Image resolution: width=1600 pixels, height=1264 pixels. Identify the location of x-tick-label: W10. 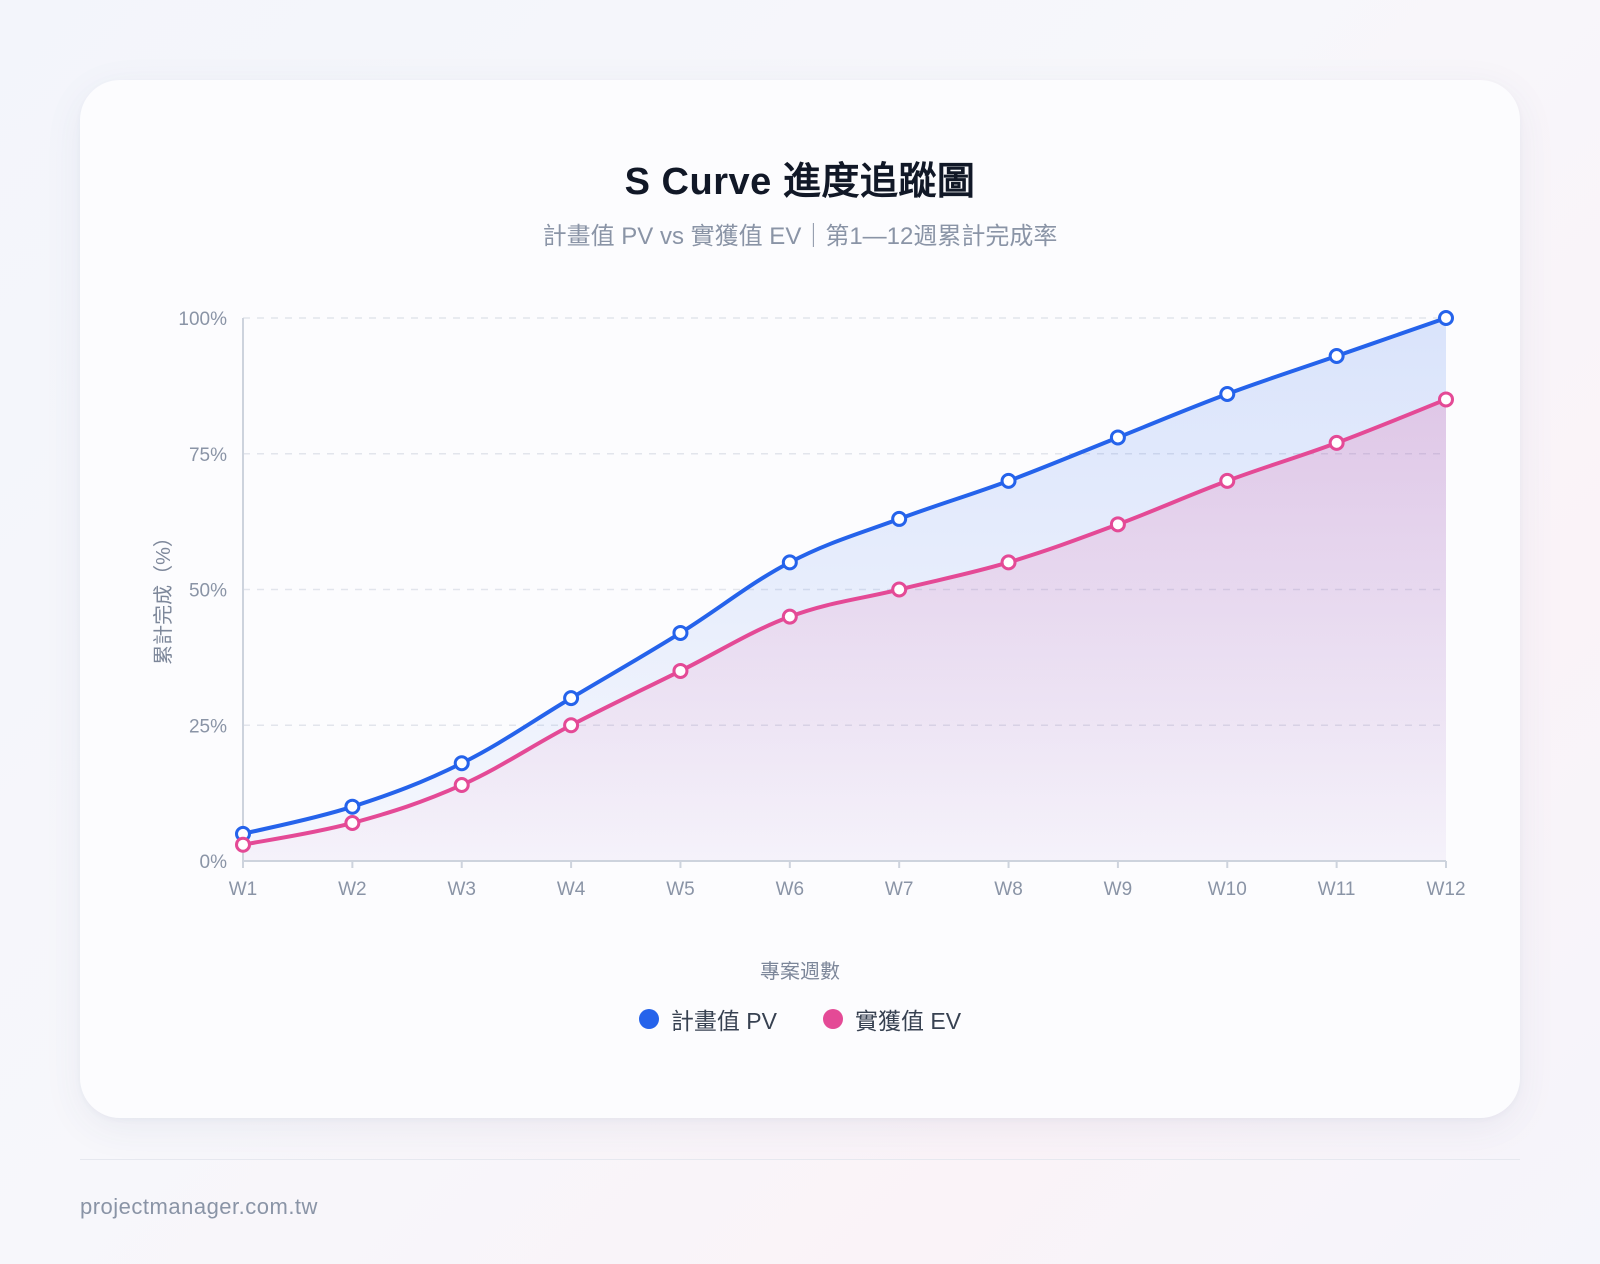
(1227, 889).